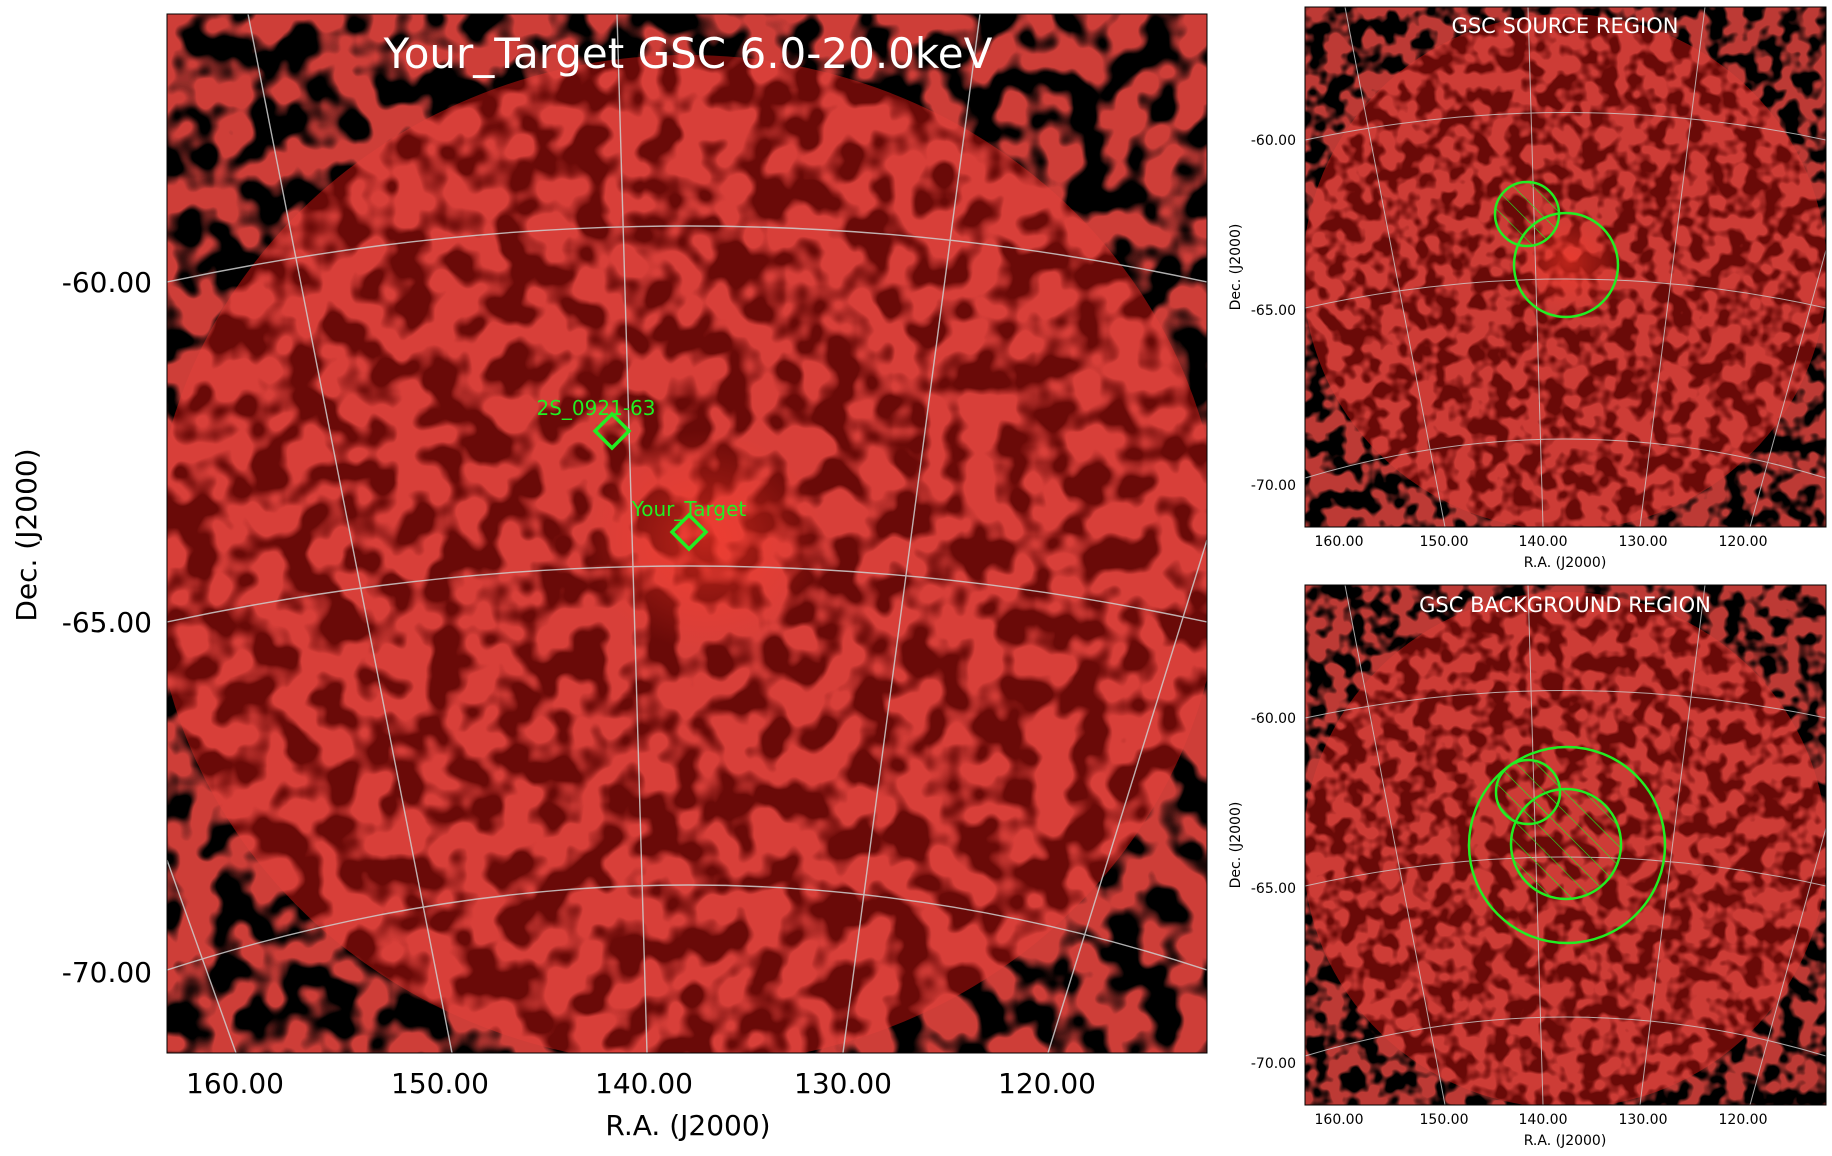  I want to click on main-ylabel: Dec. (J2000), so click(26, 534).